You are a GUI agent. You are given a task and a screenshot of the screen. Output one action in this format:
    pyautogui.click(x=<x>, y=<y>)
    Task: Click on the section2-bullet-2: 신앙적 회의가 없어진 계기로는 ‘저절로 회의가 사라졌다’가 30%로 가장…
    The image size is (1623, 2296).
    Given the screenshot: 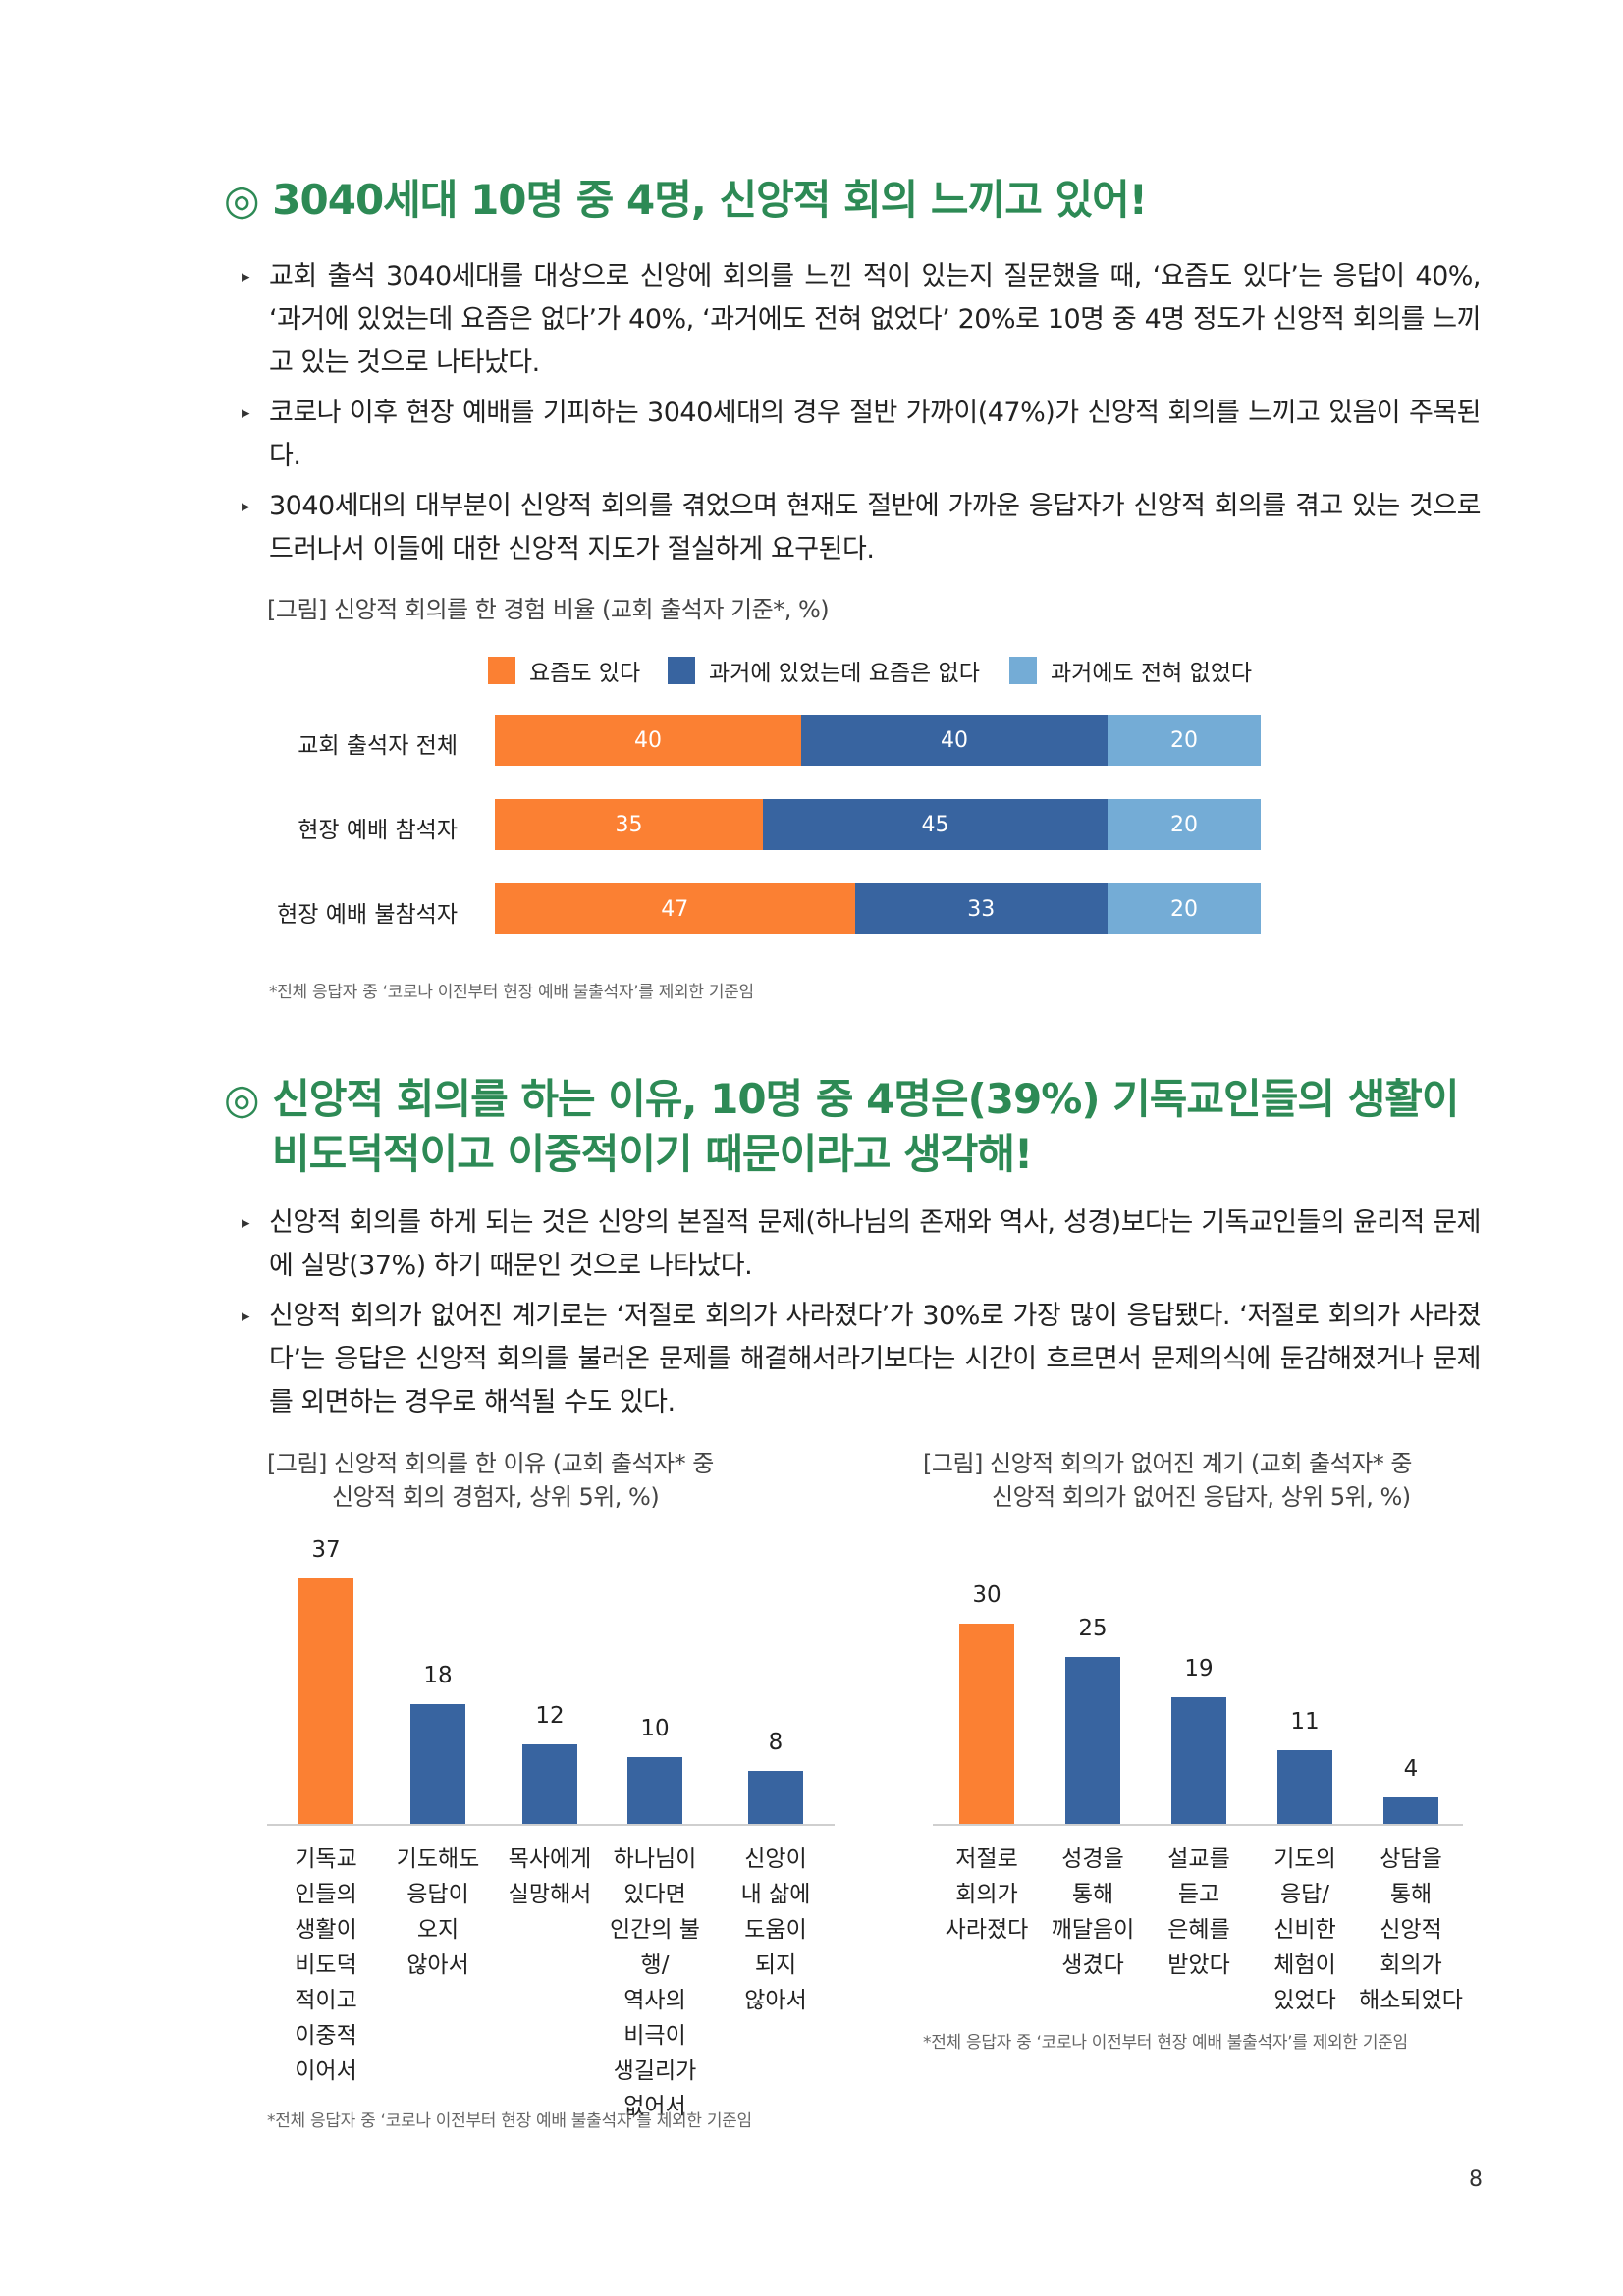 What is the action you would take?
    pyautogui.click(x=862, y=1359)
    